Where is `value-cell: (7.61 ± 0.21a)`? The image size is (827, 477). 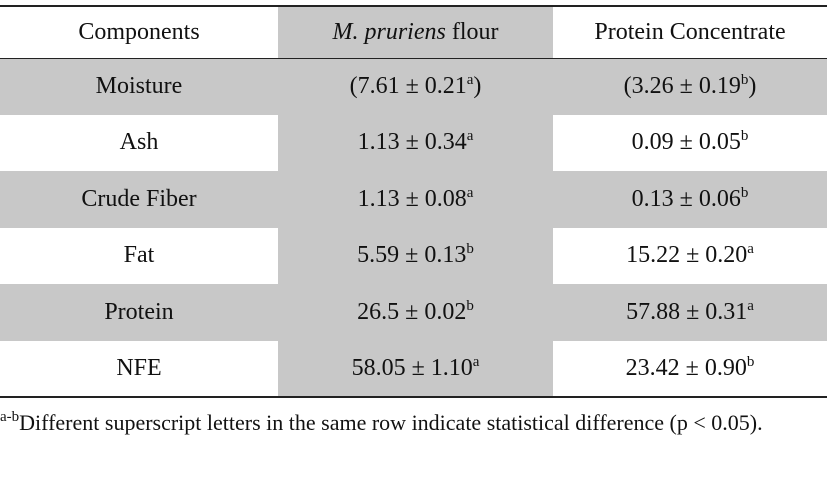 value-cell: (7.61 ± 0.21a) is located at coordinates (415, 86).